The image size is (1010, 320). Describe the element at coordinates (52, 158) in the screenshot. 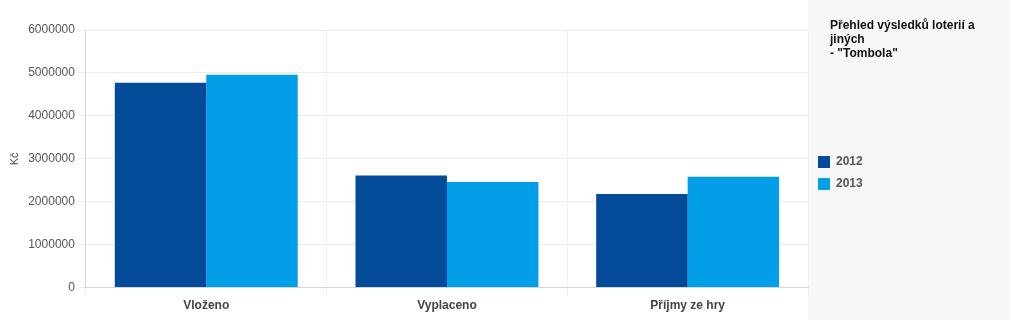

I see `y-tick-label: 3000000` at that location.